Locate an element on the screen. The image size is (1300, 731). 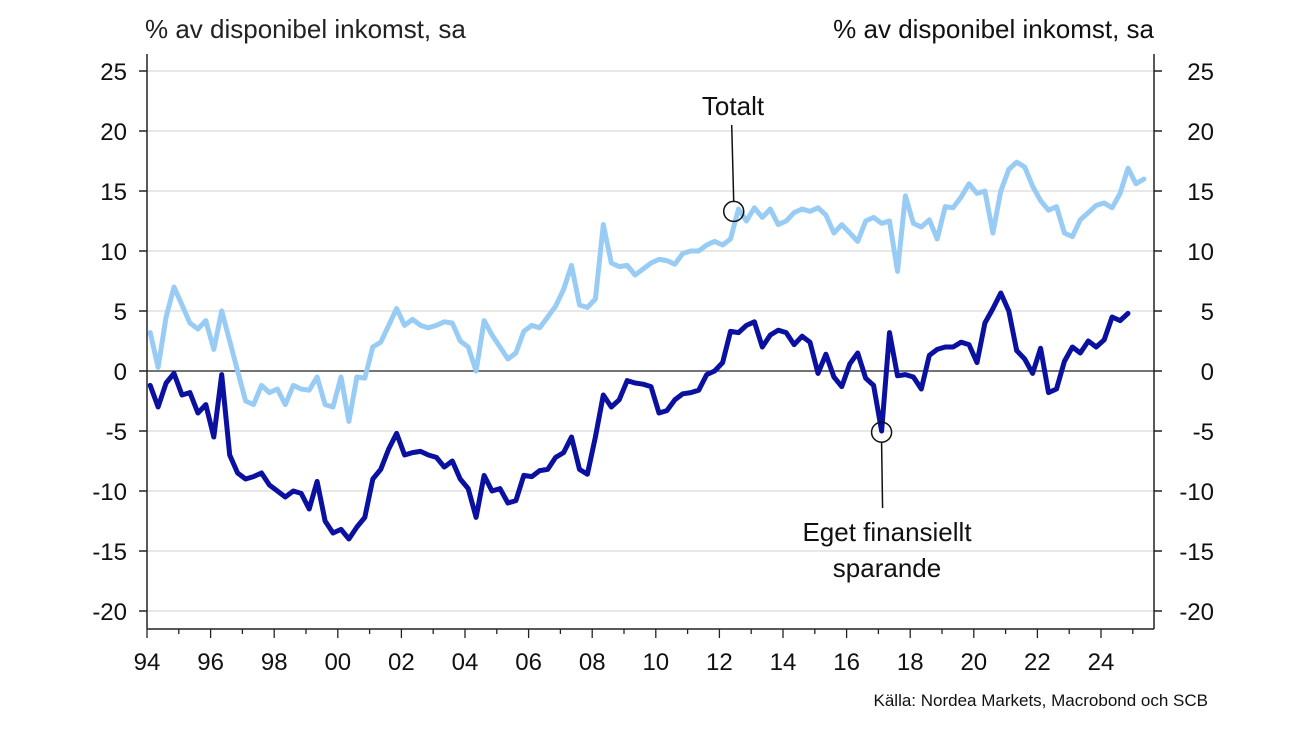
y-tick-label-right: -20 is located at coordinates (1196, 612).